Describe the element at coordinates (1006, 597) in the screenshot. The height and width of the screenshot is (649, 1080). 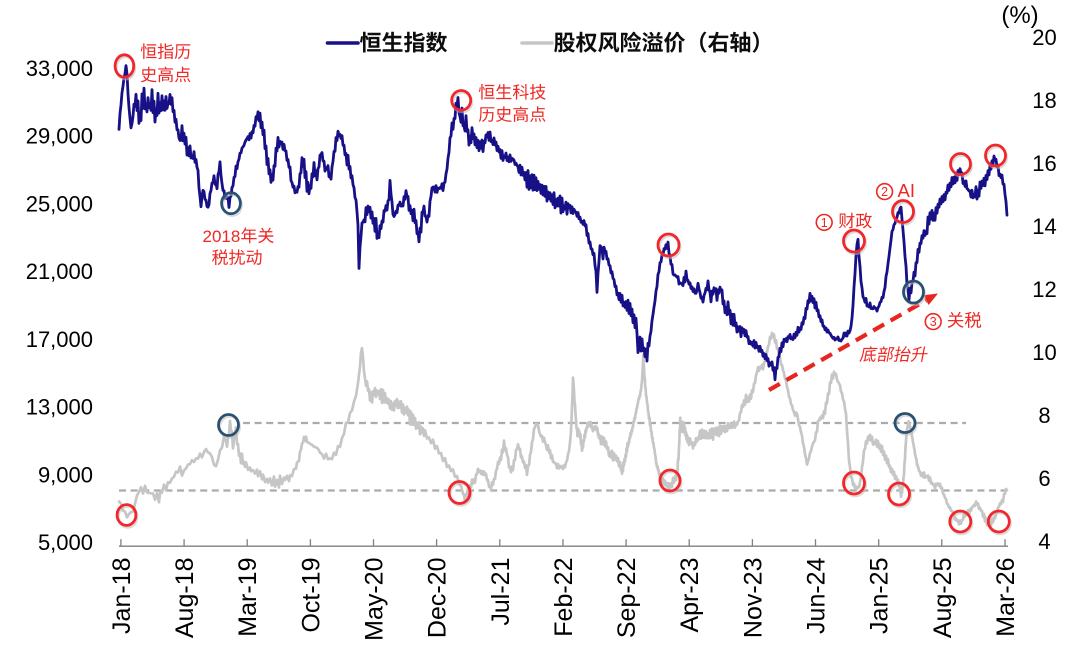
I see `svg-text: Mar-26` at that location.